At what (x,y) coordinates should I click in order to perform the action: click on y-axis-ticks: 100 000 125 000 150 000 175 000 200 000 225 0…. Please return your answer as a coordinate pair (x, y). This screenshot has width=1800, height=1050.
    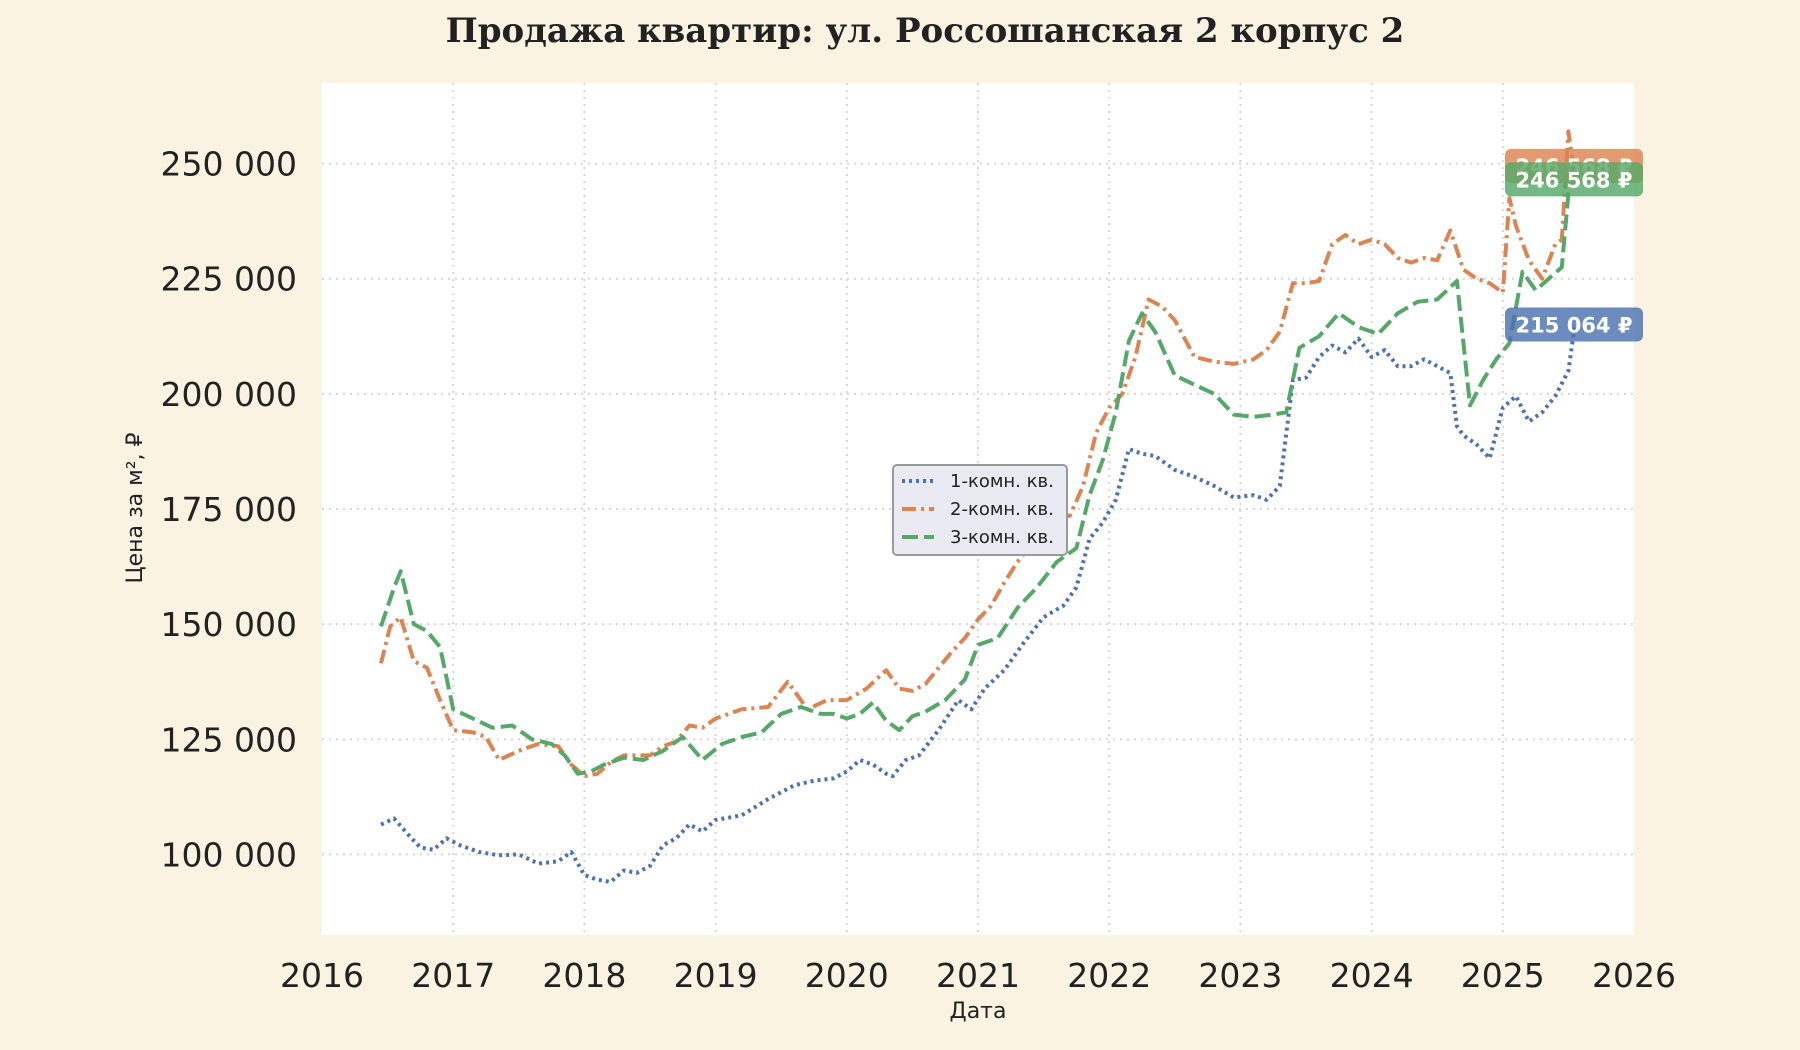
    Looking at the image, I should click on (229, 510).